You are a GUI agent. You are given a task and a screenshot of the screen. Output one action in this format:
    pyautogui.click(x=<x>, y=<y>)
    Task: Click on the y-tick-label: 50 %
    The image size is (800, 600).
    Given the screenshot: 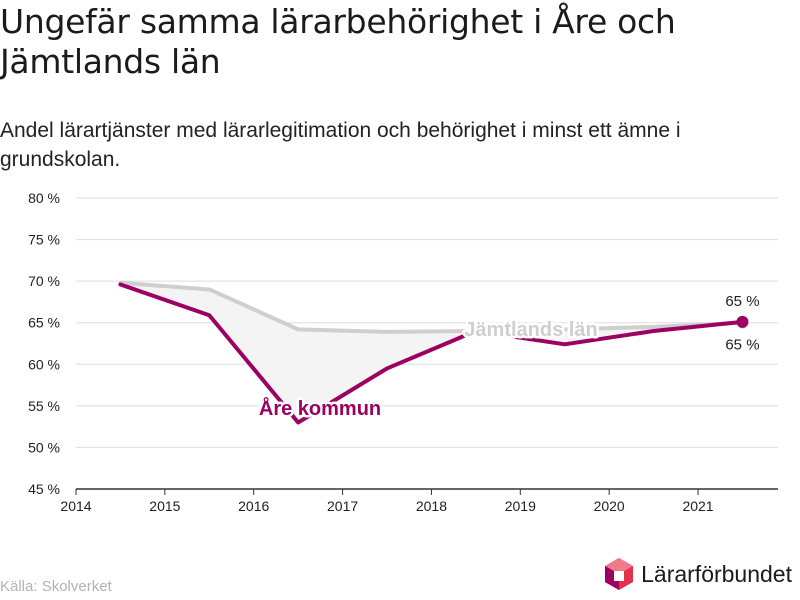 What is the action you would take?
    pyautogui.click(x=44, y=447)
    